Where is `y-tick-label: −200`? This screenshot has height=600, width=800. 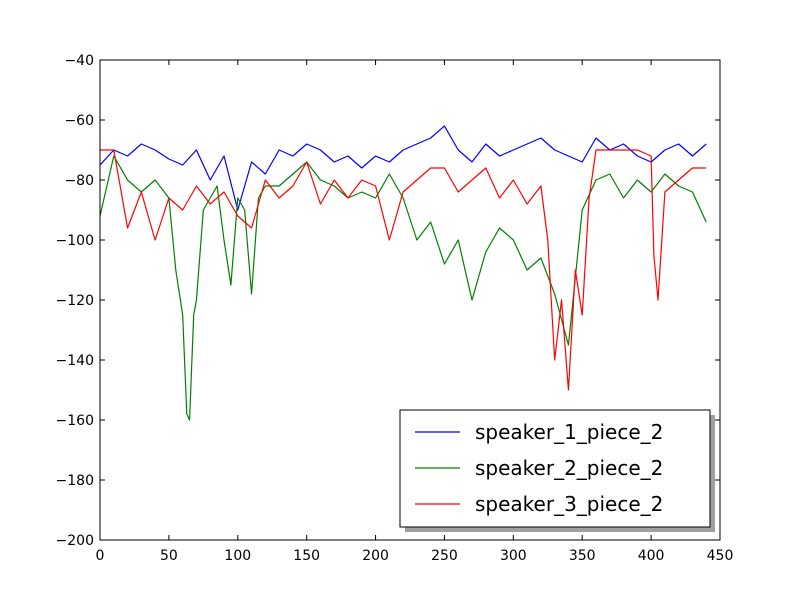
y-tick-label: −200 is located at coordinates (75, 541).